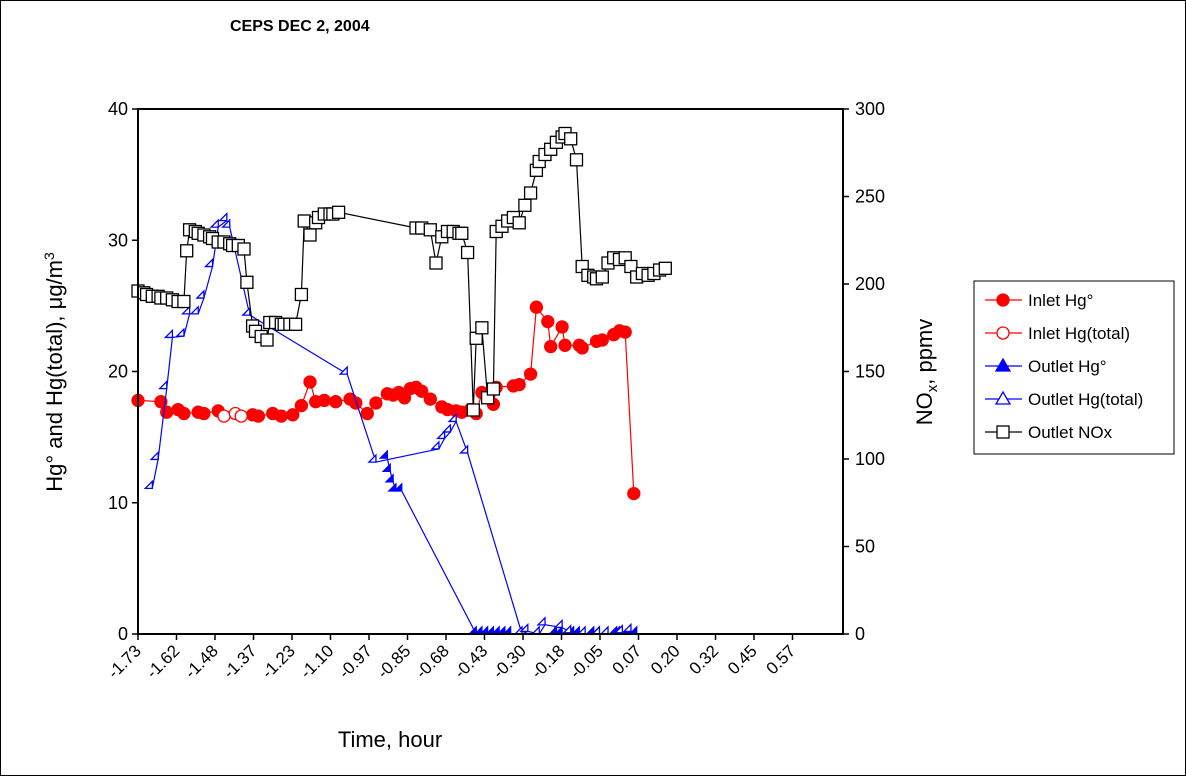  I want to click on left-axis-tick-label: 40, so click(118, 109).